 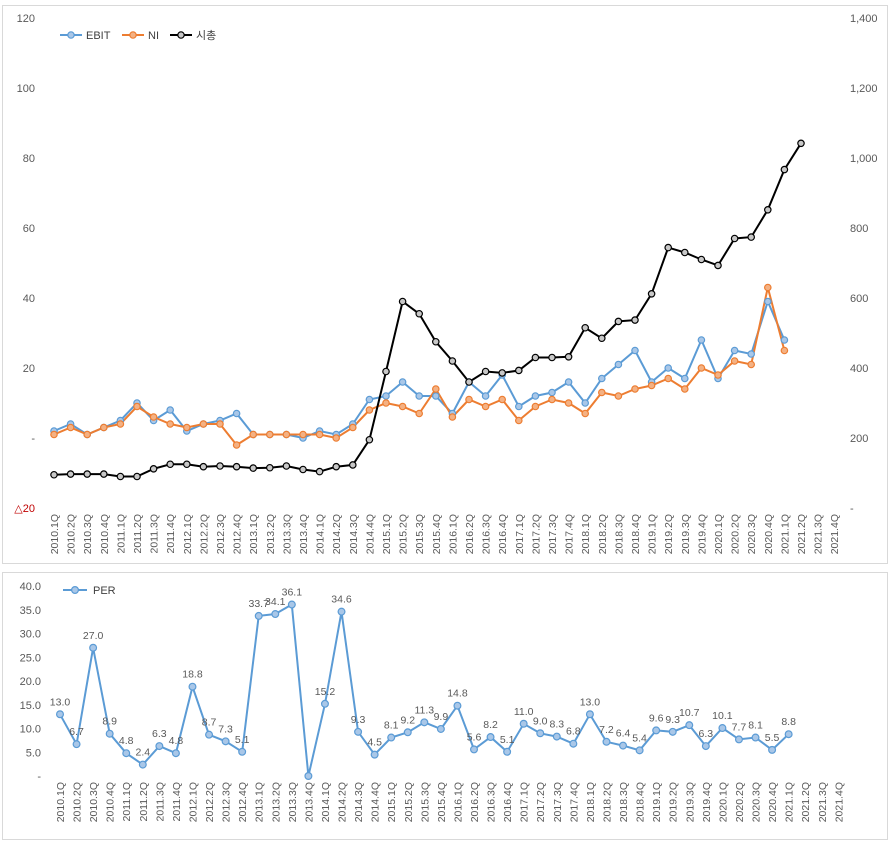 What do you see at coordinates (669, 534) in the screenshot?
I see `x-axis-category-label: 2019.2Q` at bounding box center [669, 534].